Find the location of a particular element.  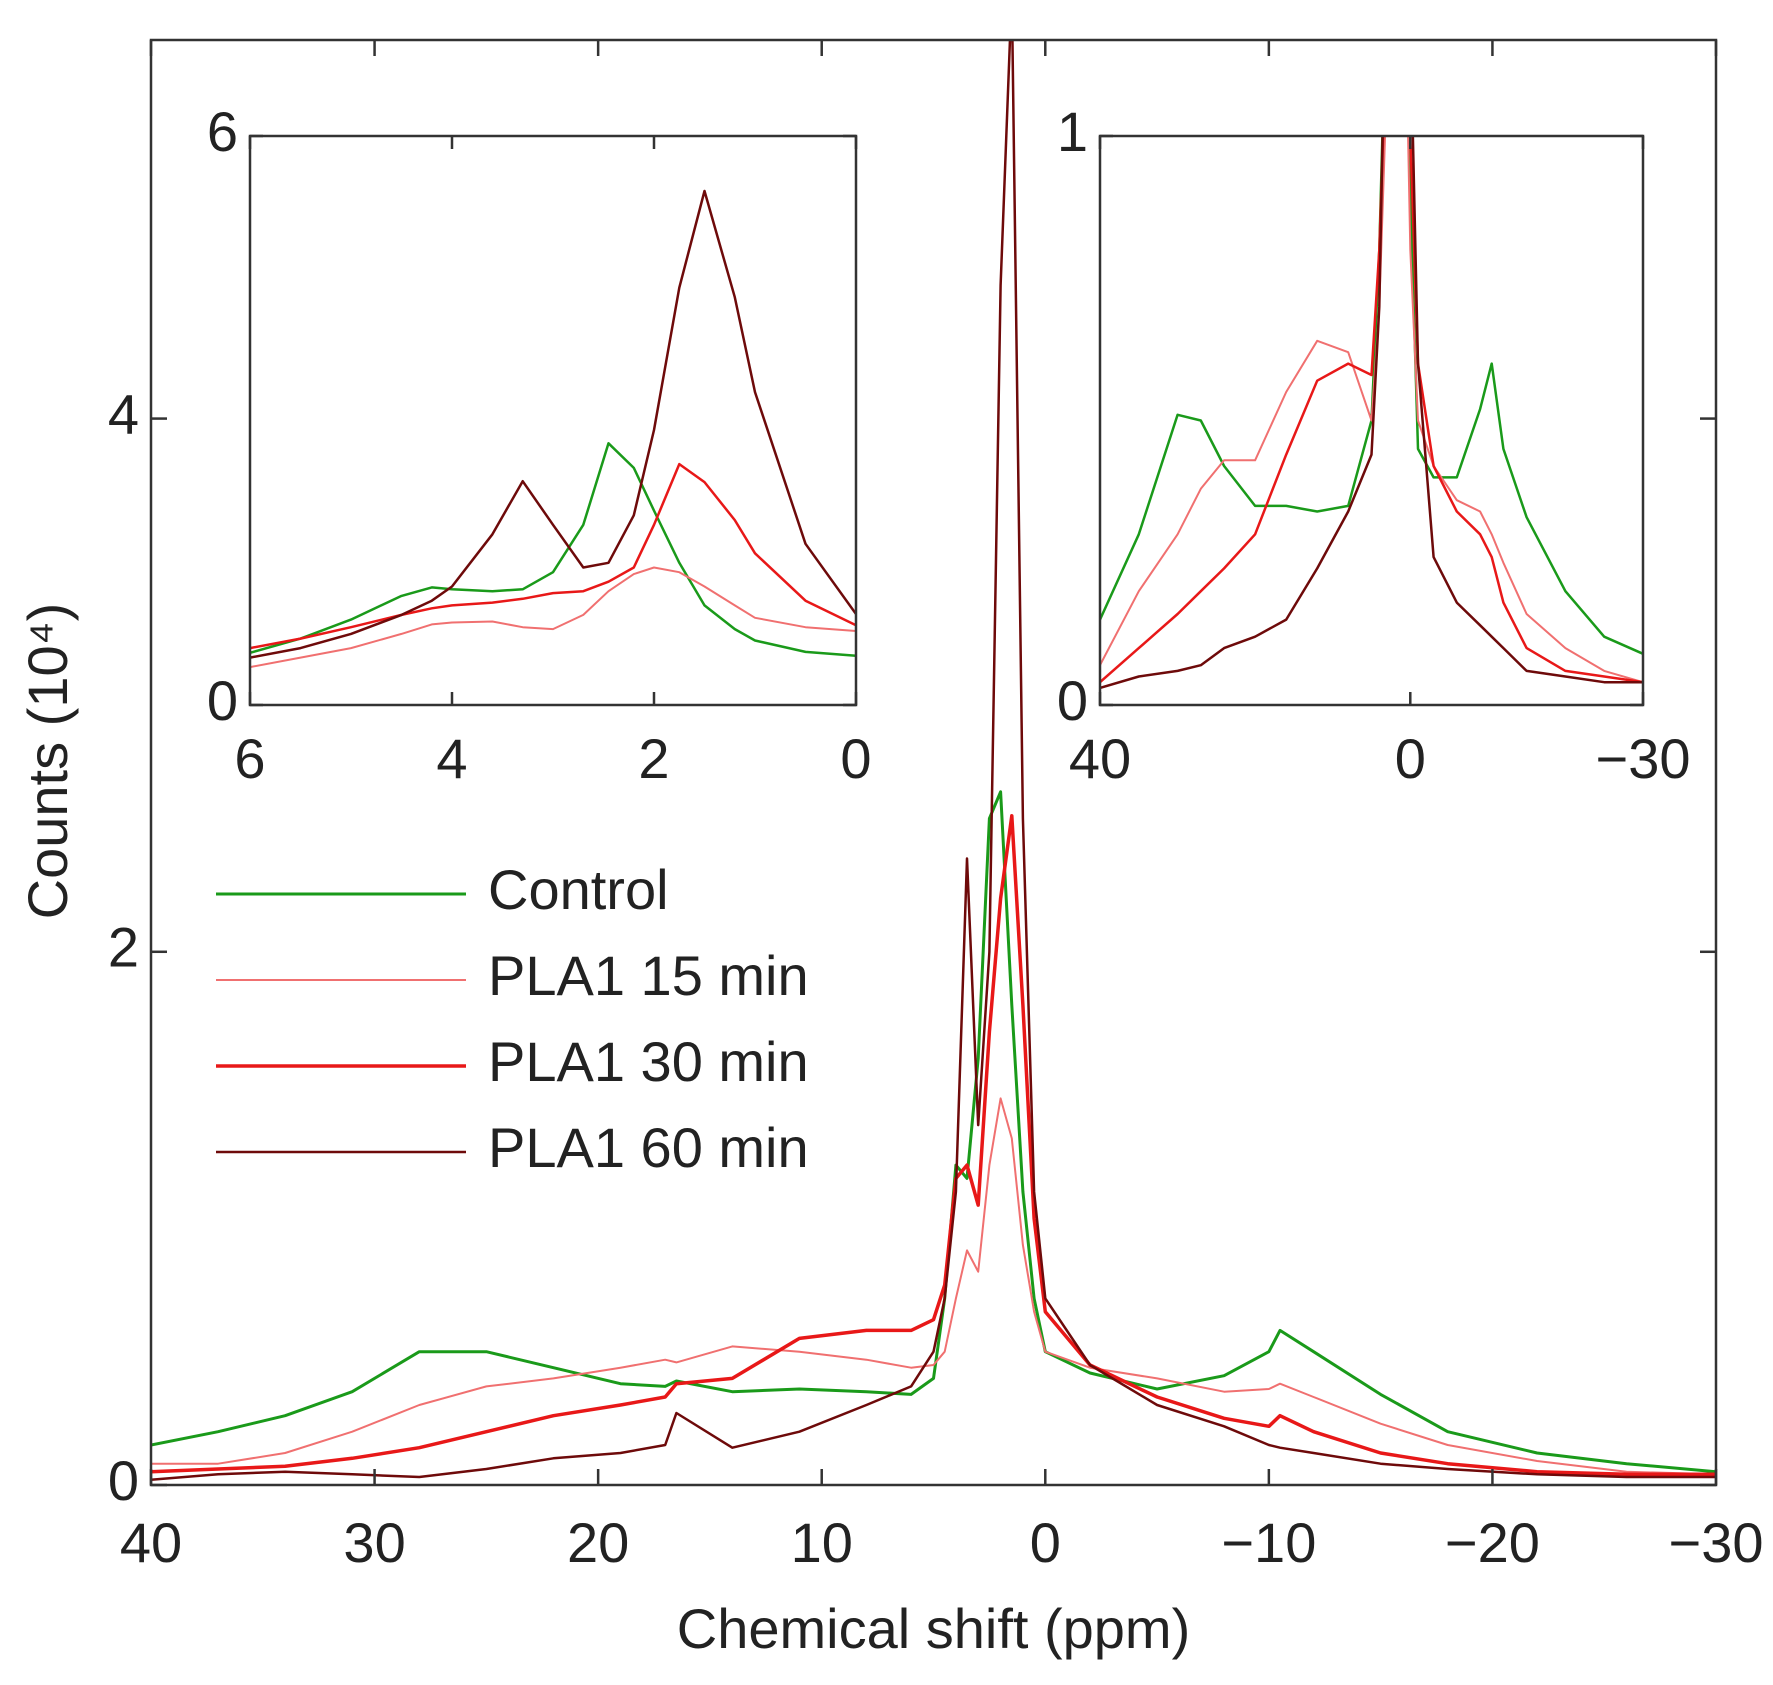

x-tick-label: 6 is located at coordinates (249, 758).